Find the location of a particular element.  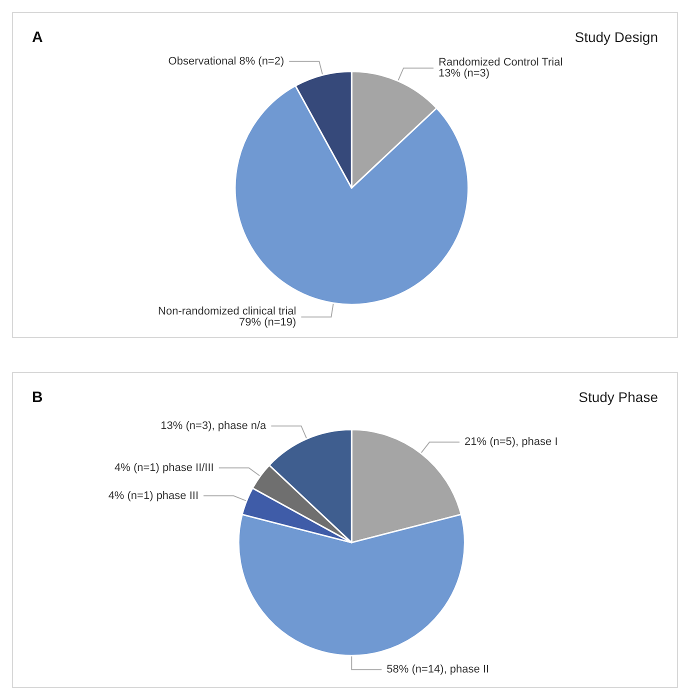

slice-label: 13% (n=3), phase n/a is located at coordinates (214, 426).